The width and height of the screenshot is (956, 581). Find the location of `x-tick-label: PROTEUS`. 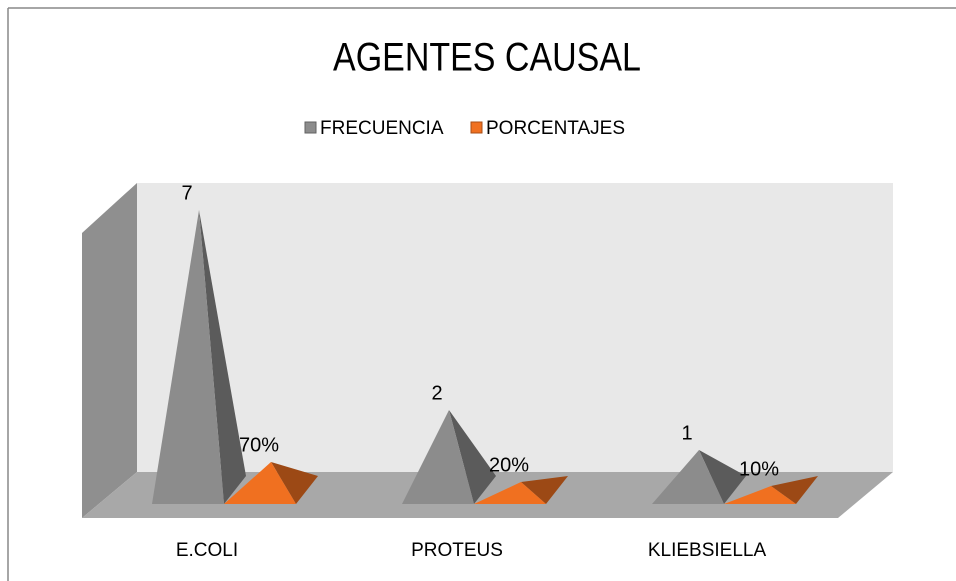

x-tick-label: PROTEUS is located at coordinates (457, 550).